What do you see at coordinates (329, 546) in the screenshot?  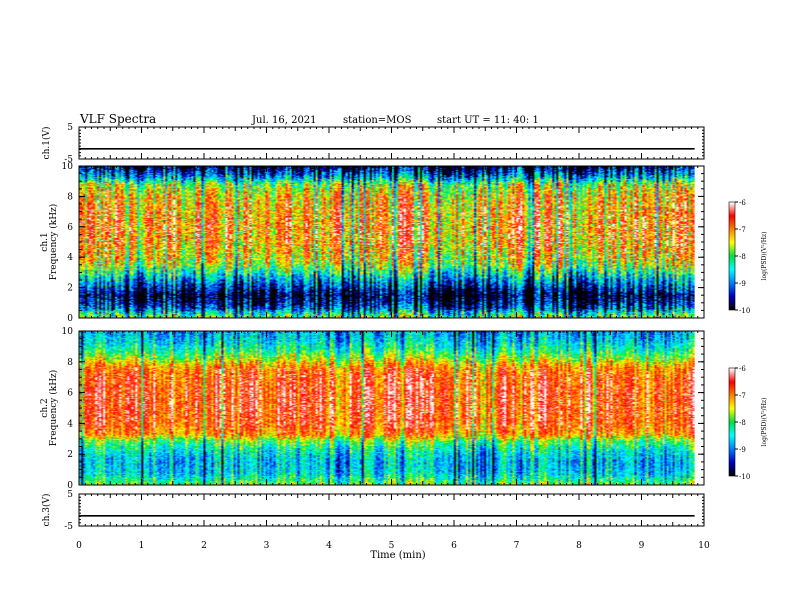 I see `x-tick-label: 4` at bounding box center [329, 546].